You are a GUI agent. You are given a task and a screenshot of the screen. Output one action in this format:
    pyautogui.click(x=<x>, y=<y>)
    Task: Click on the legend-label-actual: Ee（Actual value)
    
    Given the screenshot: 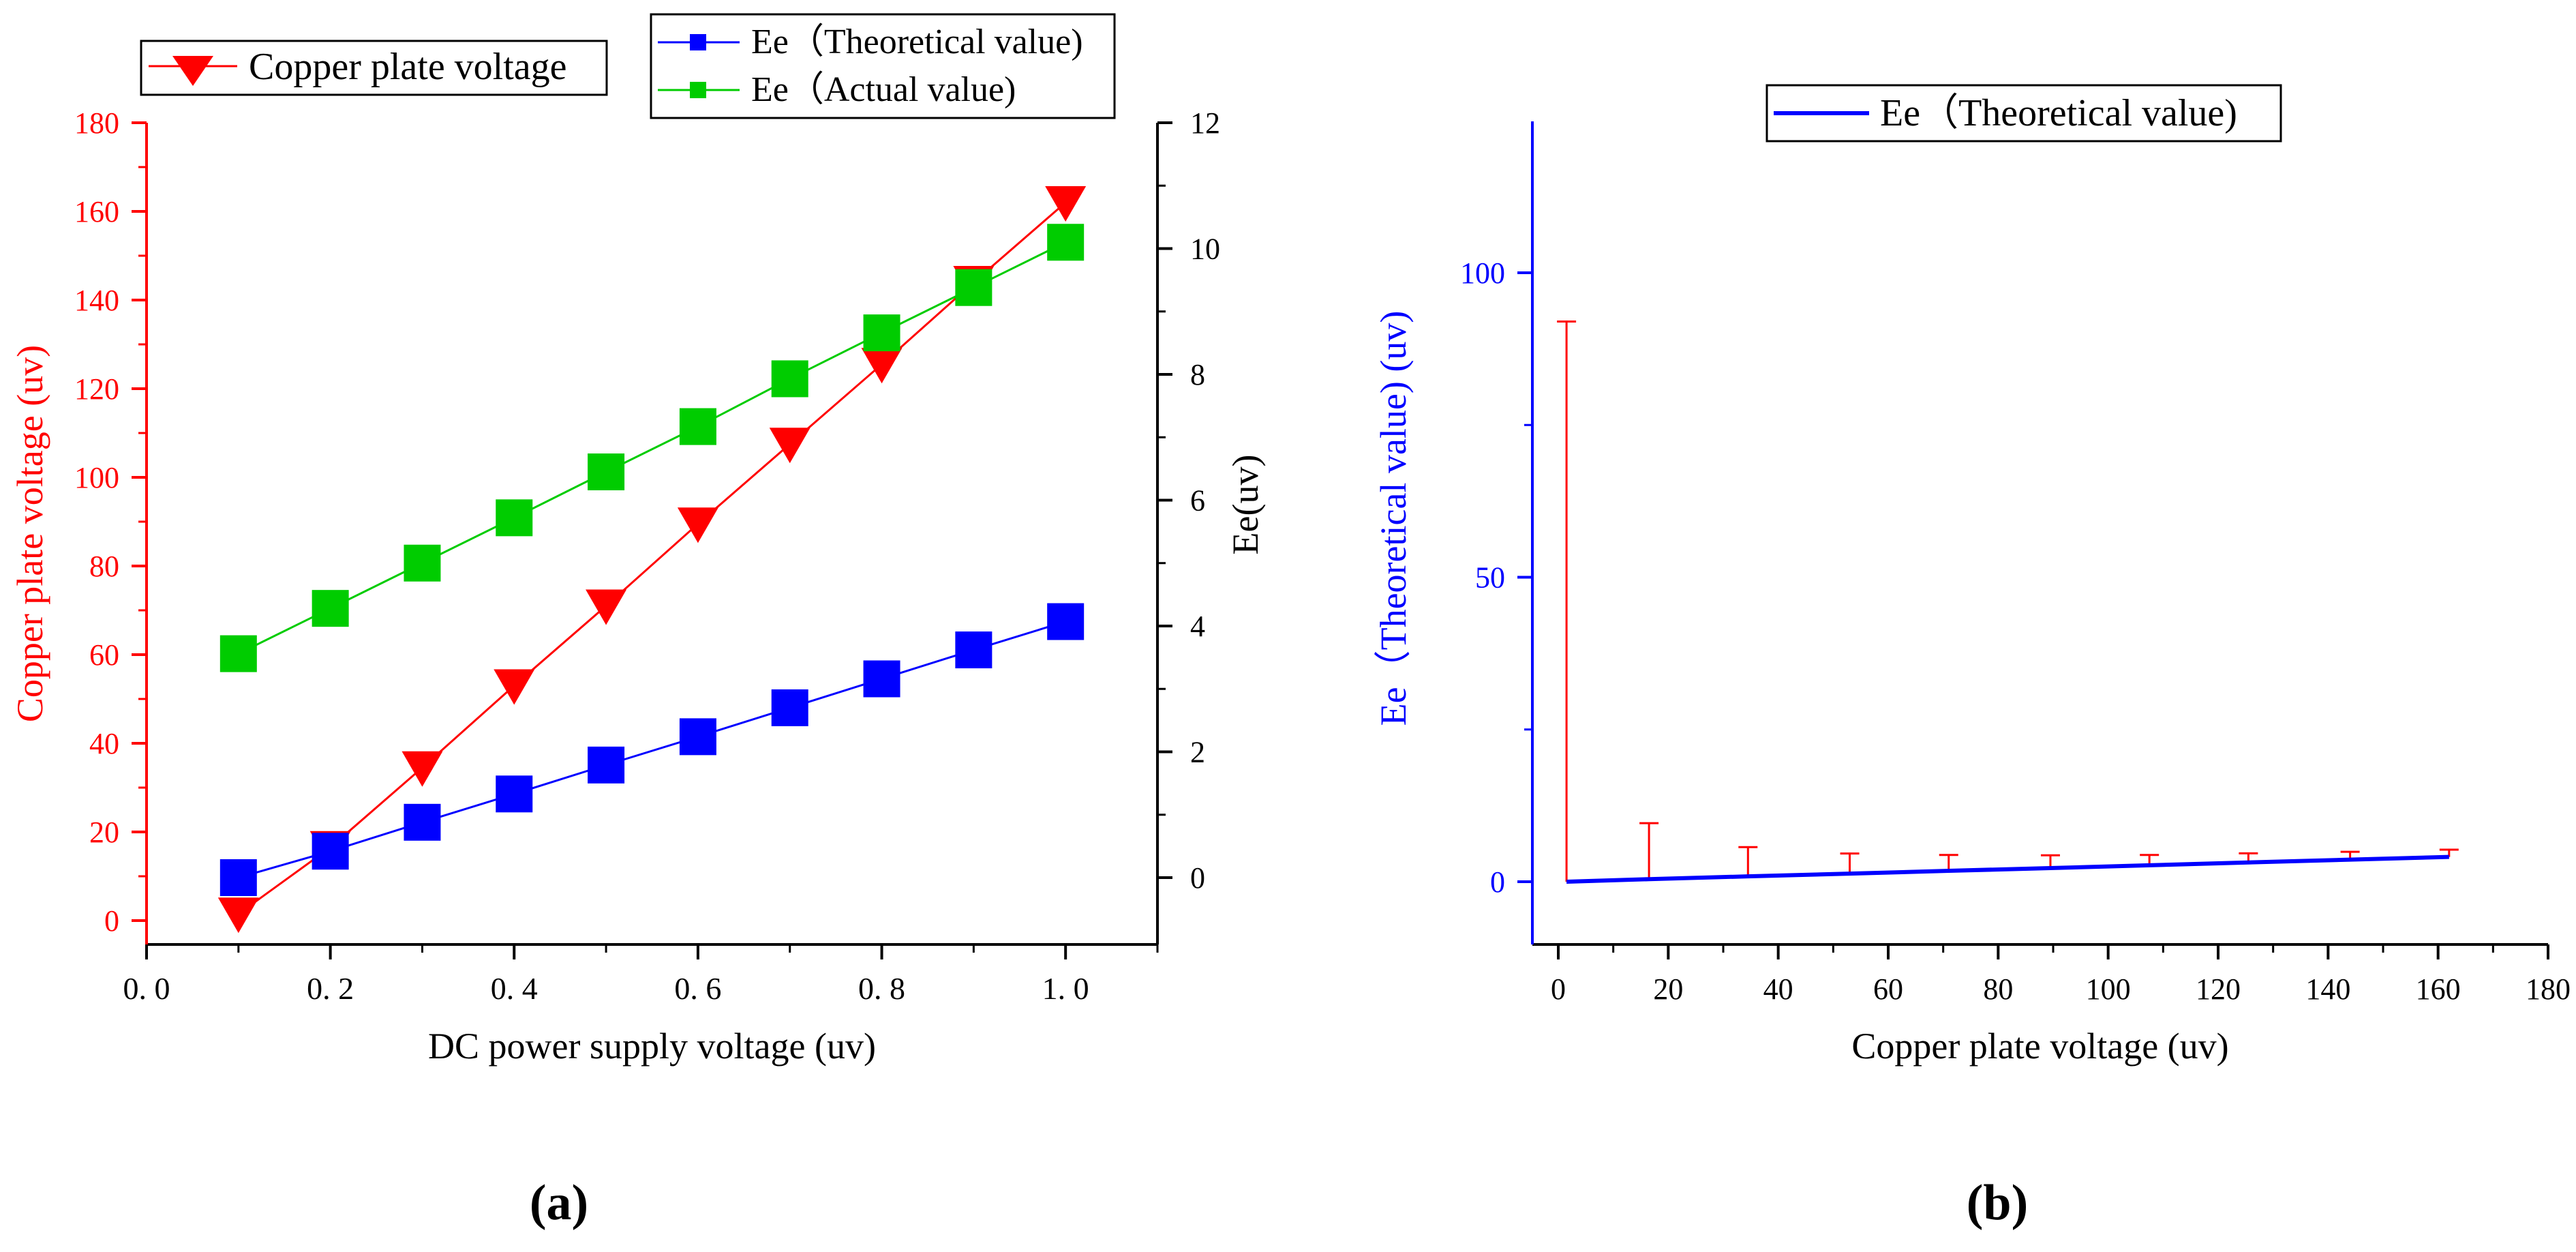 What is the action you would take?
    pyautogui.click(x=884, y=89)
    